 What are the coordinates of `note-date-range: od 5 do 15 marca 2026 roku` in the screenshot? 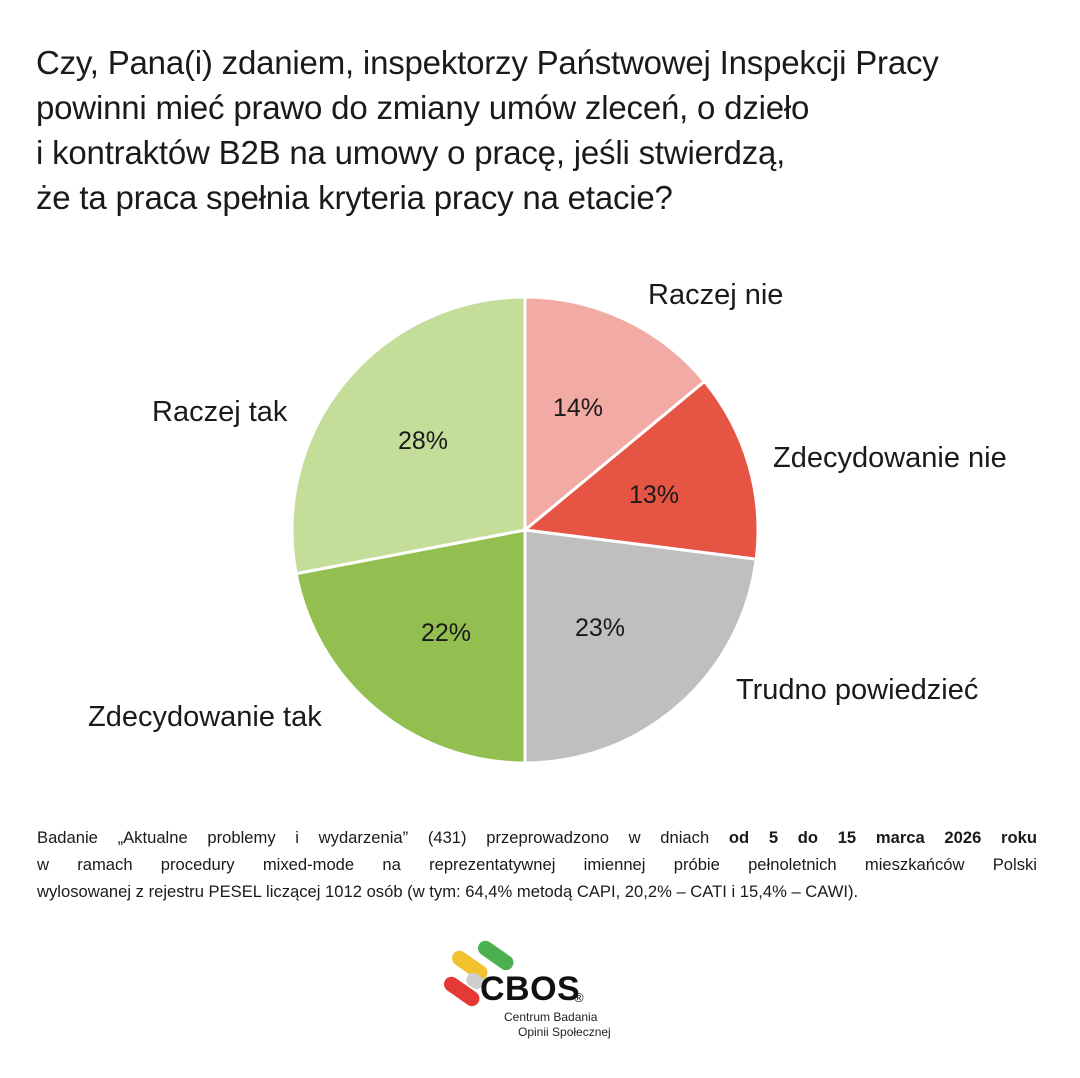 It's located at (882, 837).